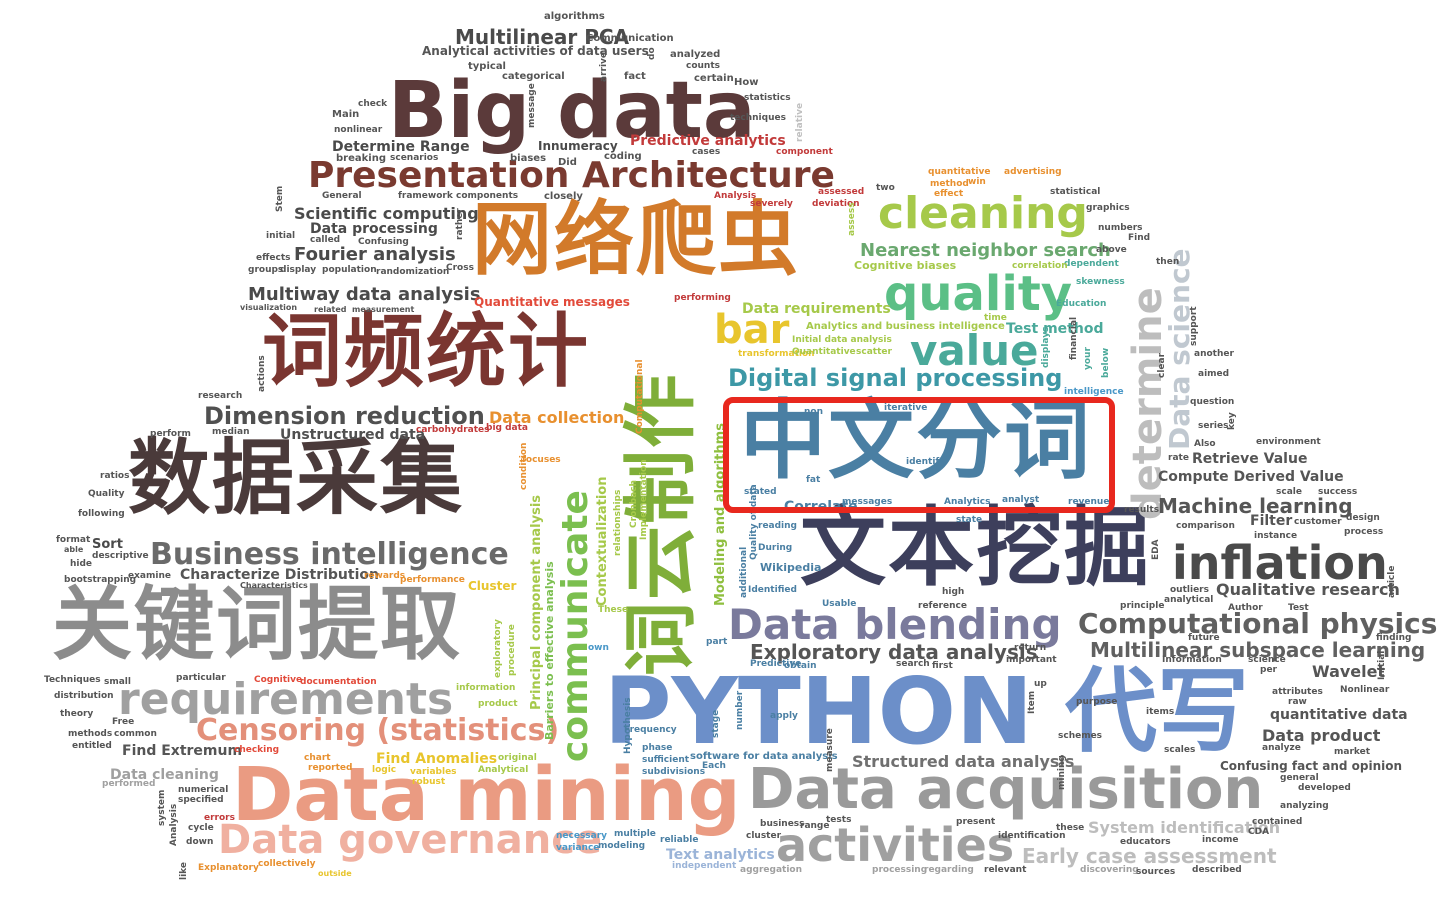 This screenshot has width=1454, height=908. What do you see at coordinates (775, 548) in the screenshot?
I see `word-during: During` at bounding box center [775, 548].